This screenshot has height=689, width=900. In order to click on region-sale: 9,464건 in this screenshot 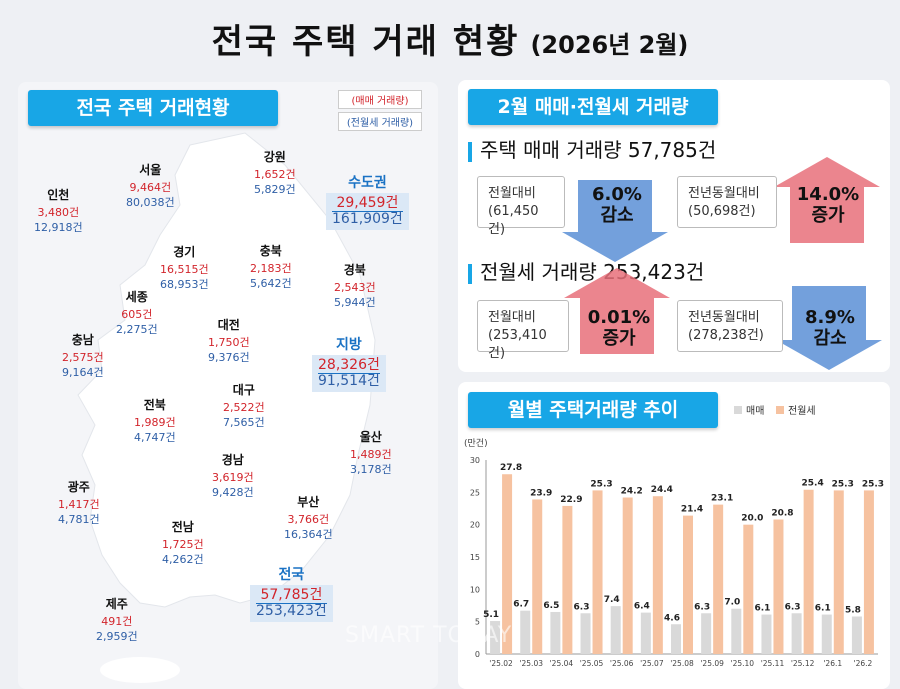, I will do `click(150, 187)`.